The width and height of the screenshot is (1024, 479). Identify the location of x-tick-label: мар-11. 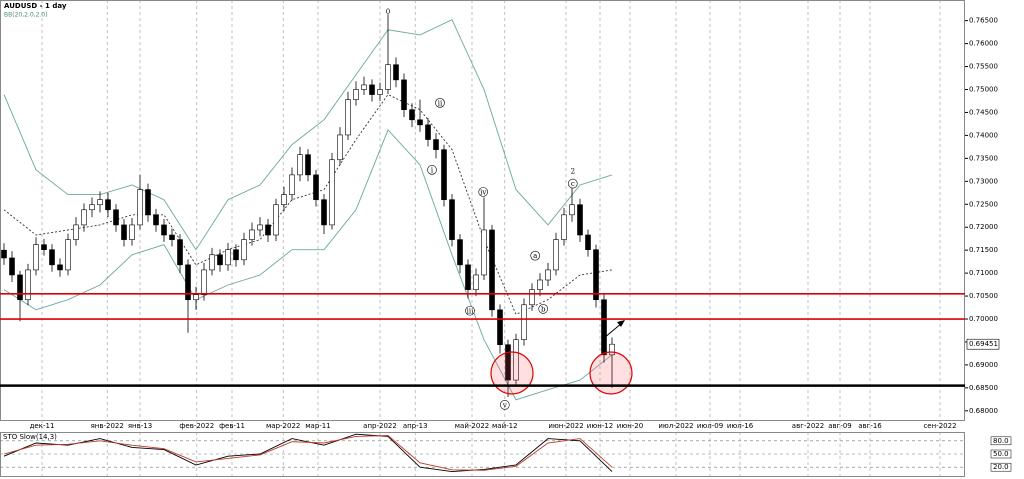
(317, 426).